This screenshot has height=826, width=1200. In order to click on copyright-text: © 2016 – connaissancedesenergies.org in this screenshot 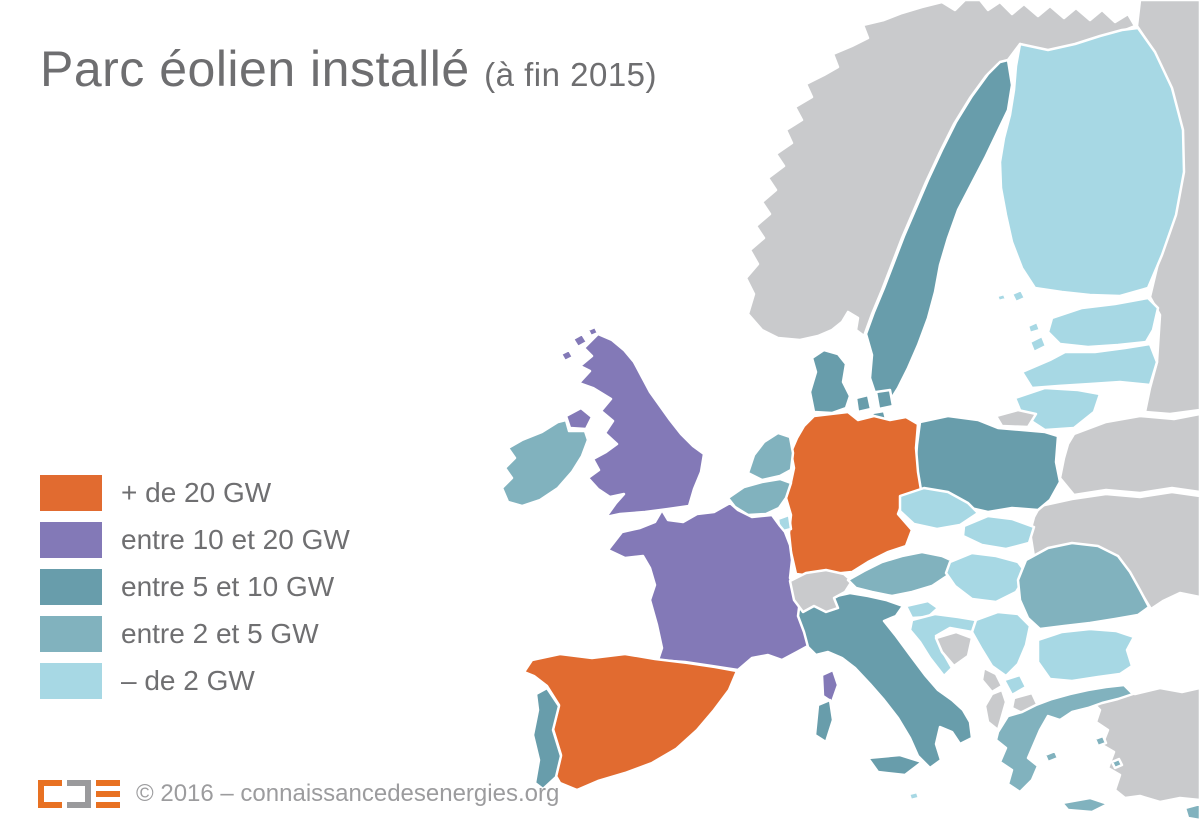, I will do `click(348, 793)`.